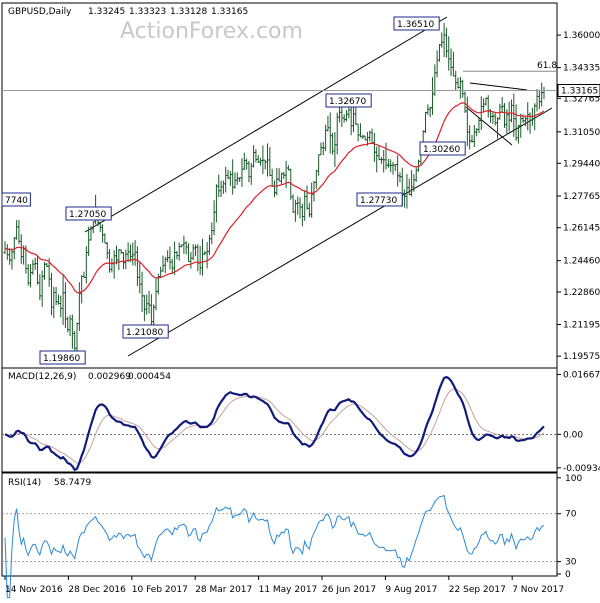 This screenshot has height=603, width=600. I want to click on macd-title: MACD(12,26,9), so click(42, 377).